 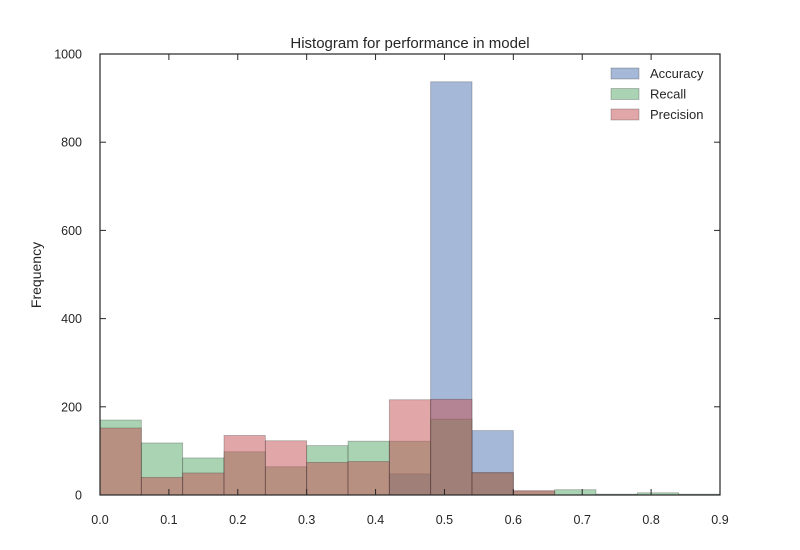 What do you see at coordinates (71, 319) in the screenshot?
I see `y-tick-label: 400` at bounding box center [71, 319].